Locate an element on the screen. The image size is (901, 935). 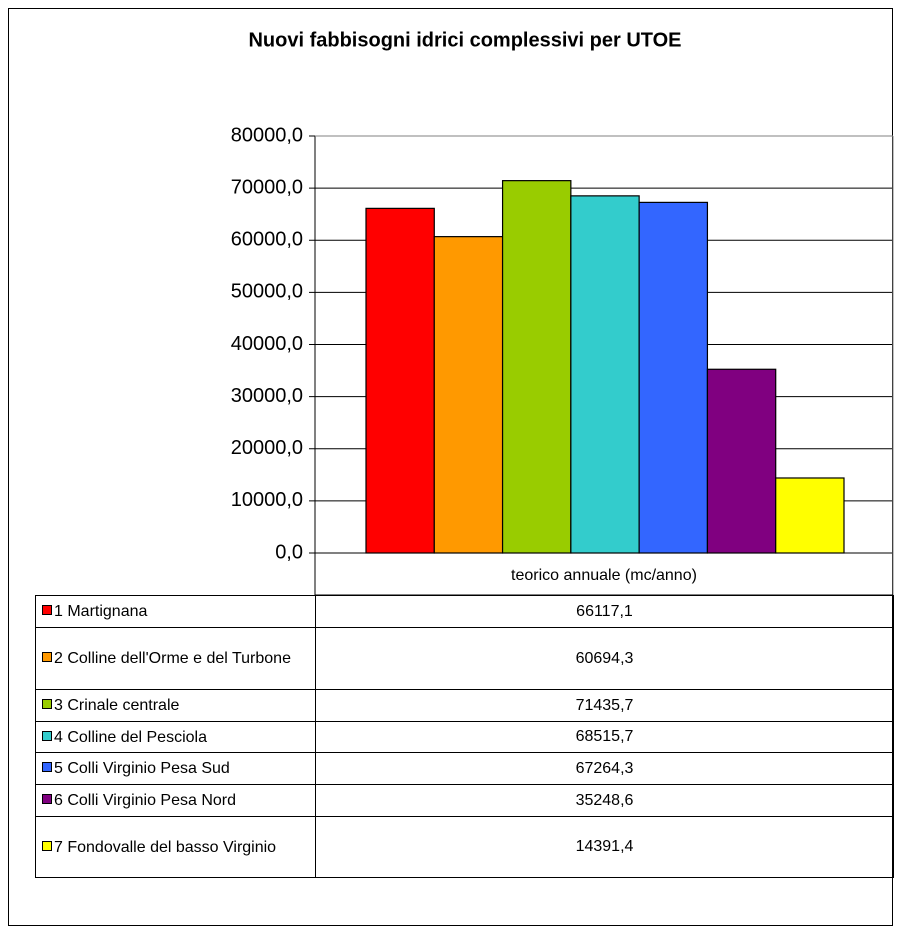
legend-cell: 5 Colli Virginio Pesa Sud is located at coordinates (175, 768).